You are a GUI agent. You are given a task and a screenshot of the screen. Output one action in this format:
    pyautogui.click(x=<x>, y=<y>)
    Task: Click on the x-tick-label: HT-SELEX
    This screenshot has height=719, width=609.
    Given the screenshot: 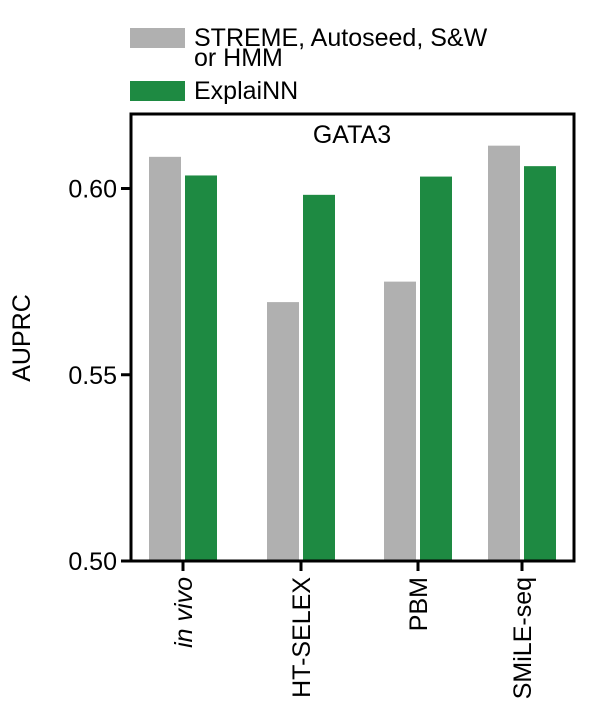 What is the action you would take?
    pyautogui.click(x=302, y=637)
    